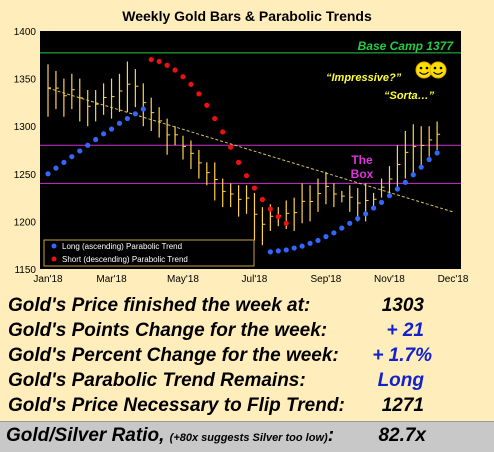 The height and width of the screenshot is (452, 494). Describe the element at coordinates (25, 222) in the screenshot. I see `y-tick-label: 1200` at that location.